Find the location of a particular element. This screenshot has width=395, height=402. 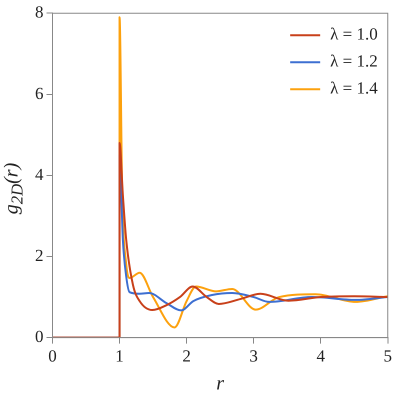

legend-label: λ = 1.0 is located at coordinates (354, 34).